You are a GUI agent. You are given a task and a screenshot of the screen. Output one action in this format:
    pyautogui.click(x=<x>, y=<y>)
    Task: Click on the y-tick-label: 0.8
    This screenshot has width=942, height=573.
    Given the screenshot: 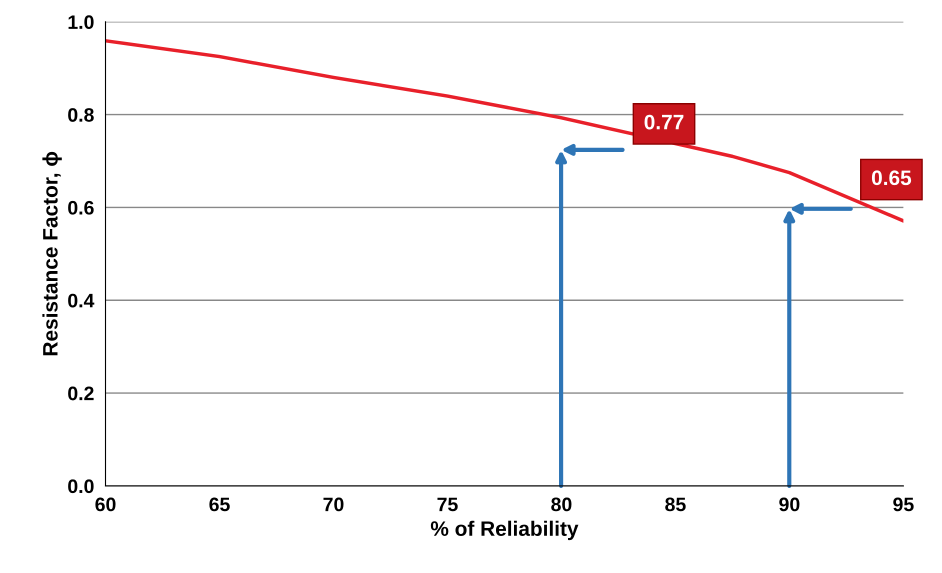 What is the action you would take?
    pyautogui.click(x=81, y=115)
    